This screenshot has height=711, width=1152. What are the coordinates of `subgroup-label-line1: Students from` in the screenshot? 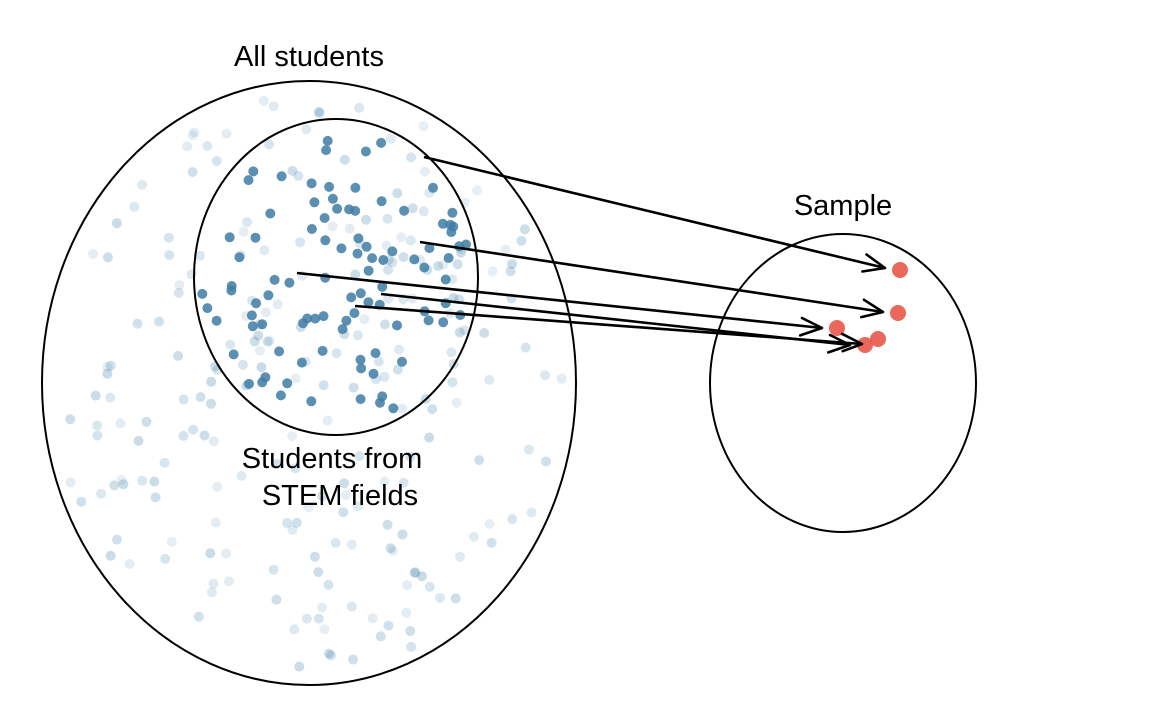 It's located at (332, 459).